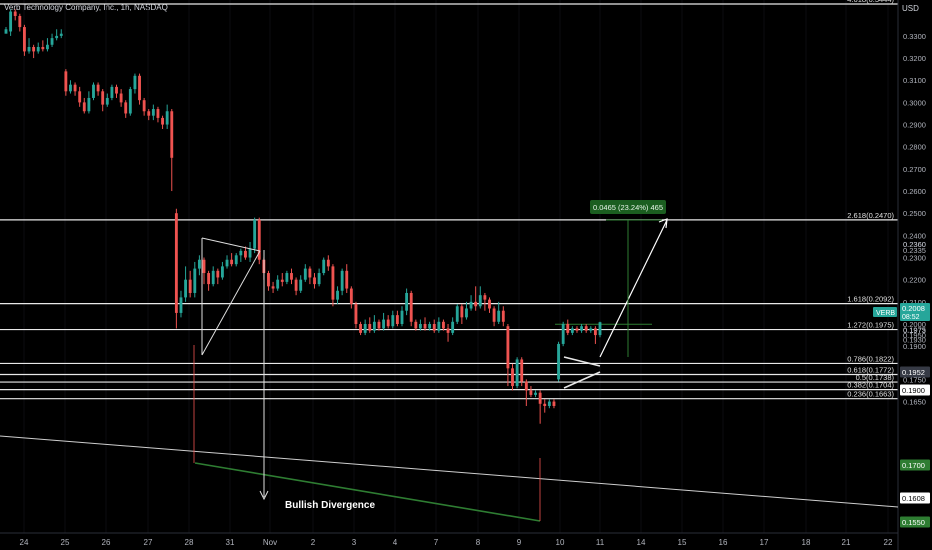 This screenshot has width=932, height=550. What do you see at coordinates (354, 542) in the screenshot?
I see `x-tick-label: 3` at bounding box center [354, 542].